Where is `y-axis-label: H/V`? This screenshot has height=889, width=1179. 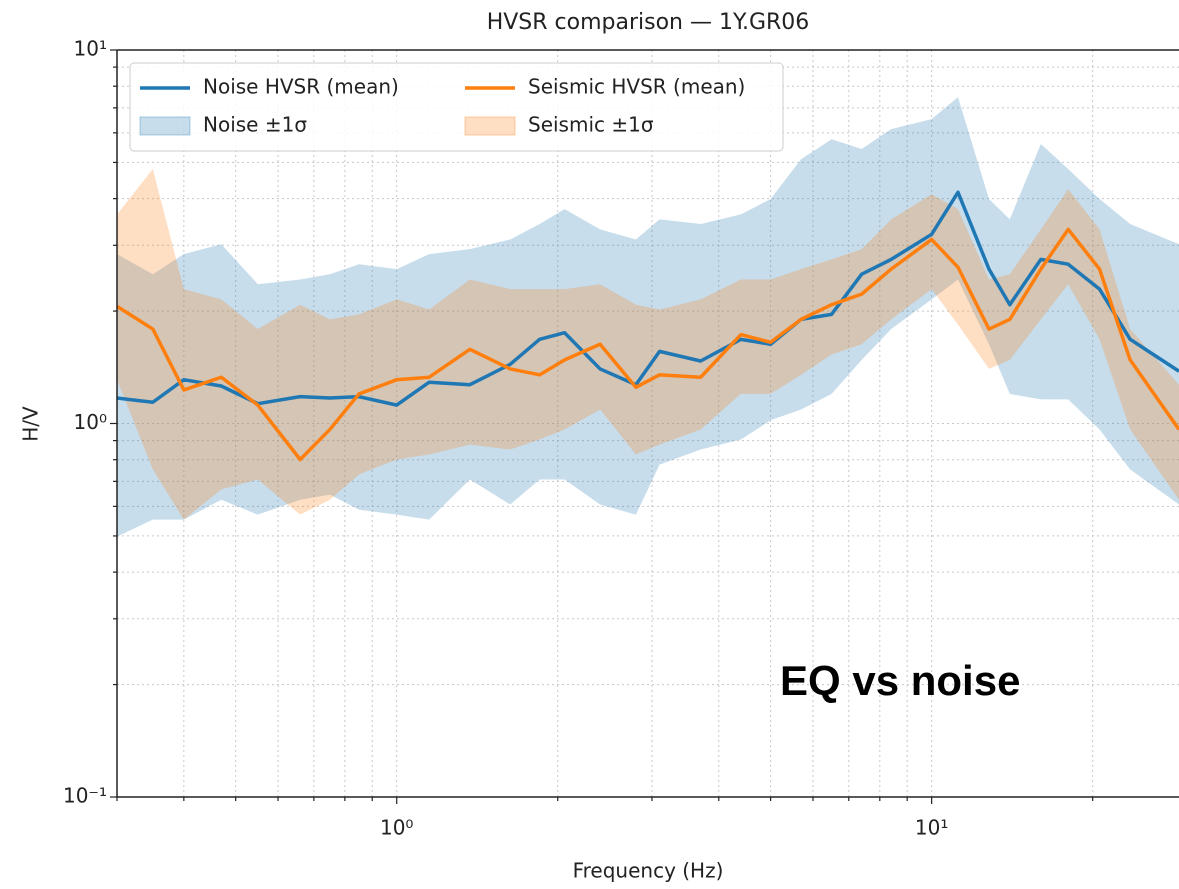
y-axis-label: H/V is located at coordinates (31, 424).